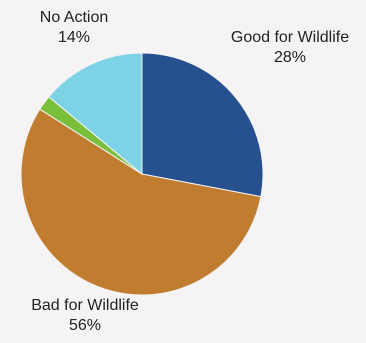  Describe the element at coordinates (290, 37) in the screenshot. I see `label-good-for-wildlife-name: Good for Wildlife` at that location.